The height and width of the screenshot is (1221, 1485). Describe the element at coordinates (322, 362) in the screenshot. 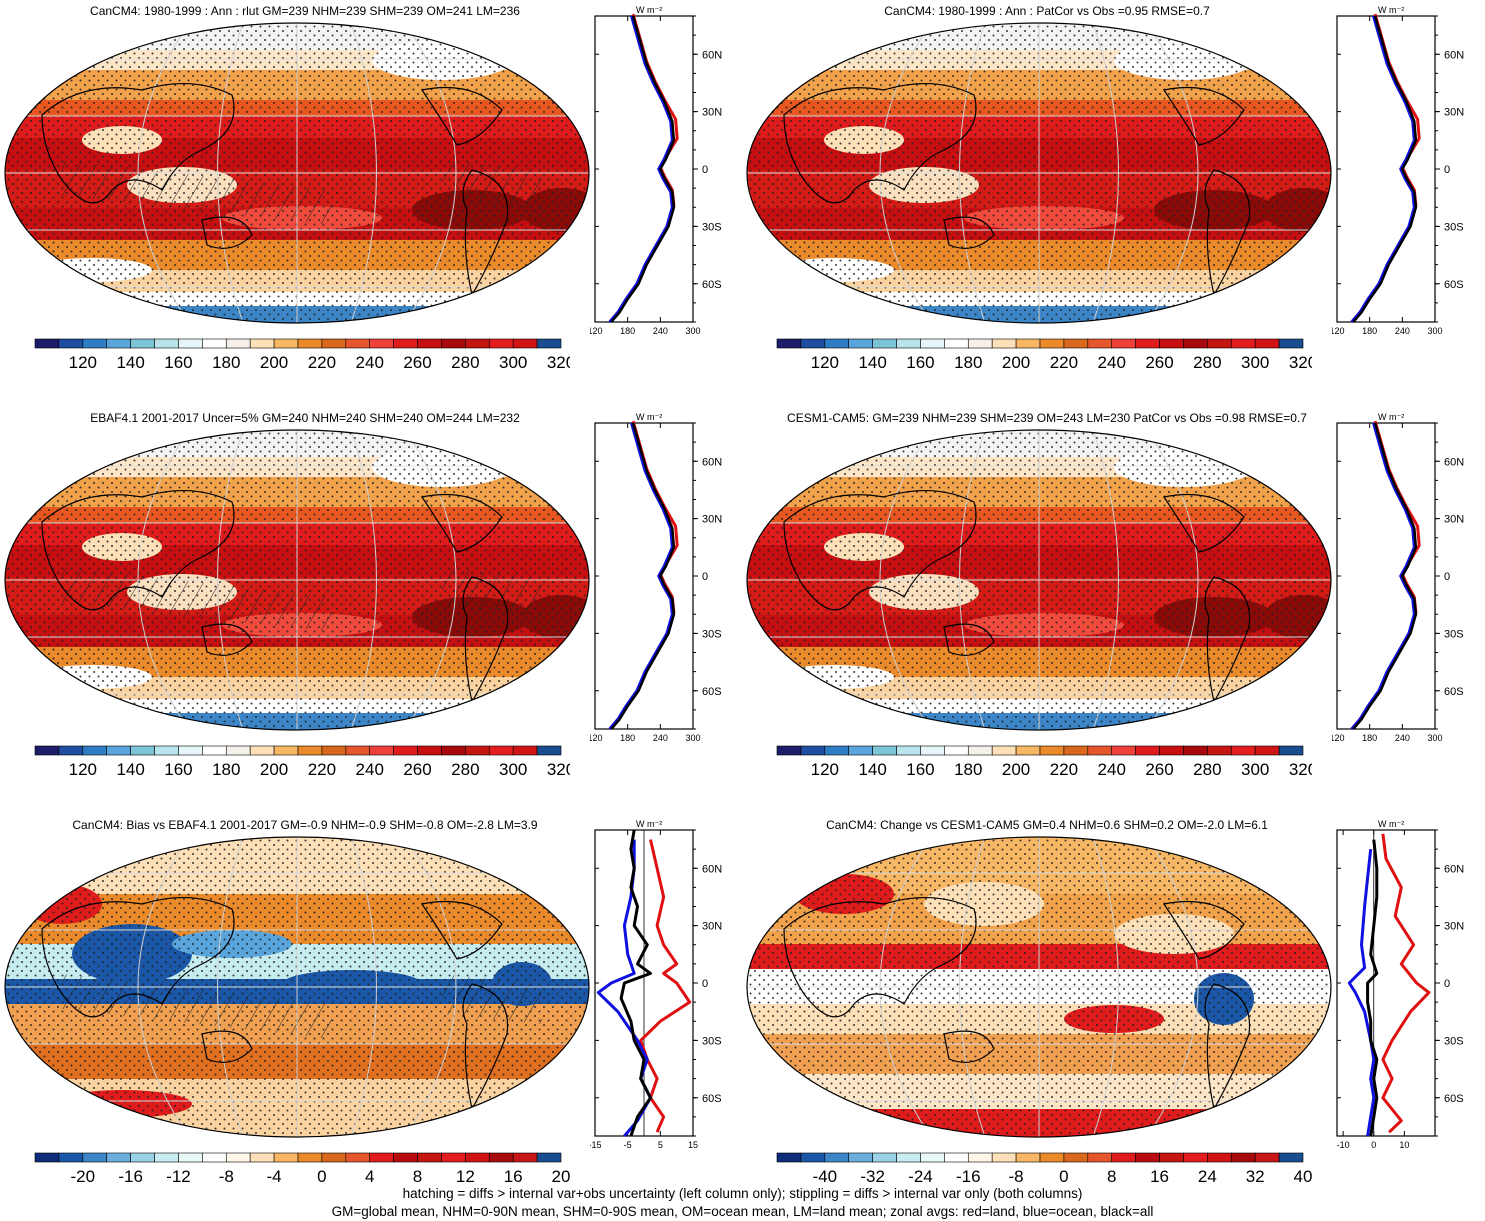

I see `colorbar-tick-label: 220` at that location.